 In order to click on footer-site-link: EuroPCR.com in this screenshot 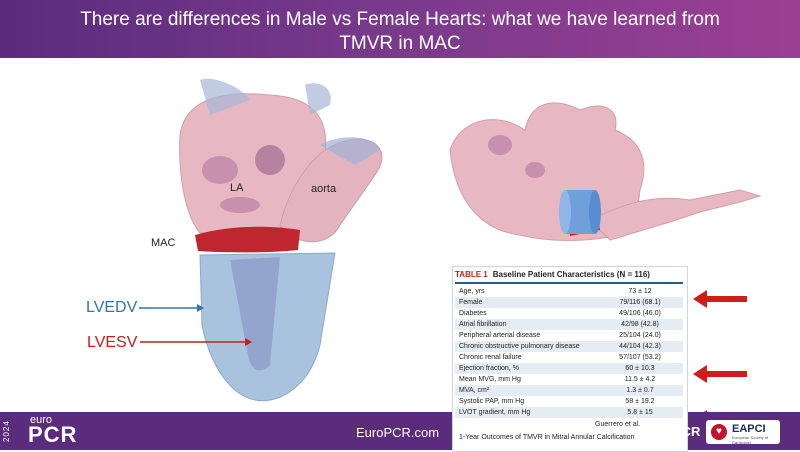, I will do `click(398, 432)`.